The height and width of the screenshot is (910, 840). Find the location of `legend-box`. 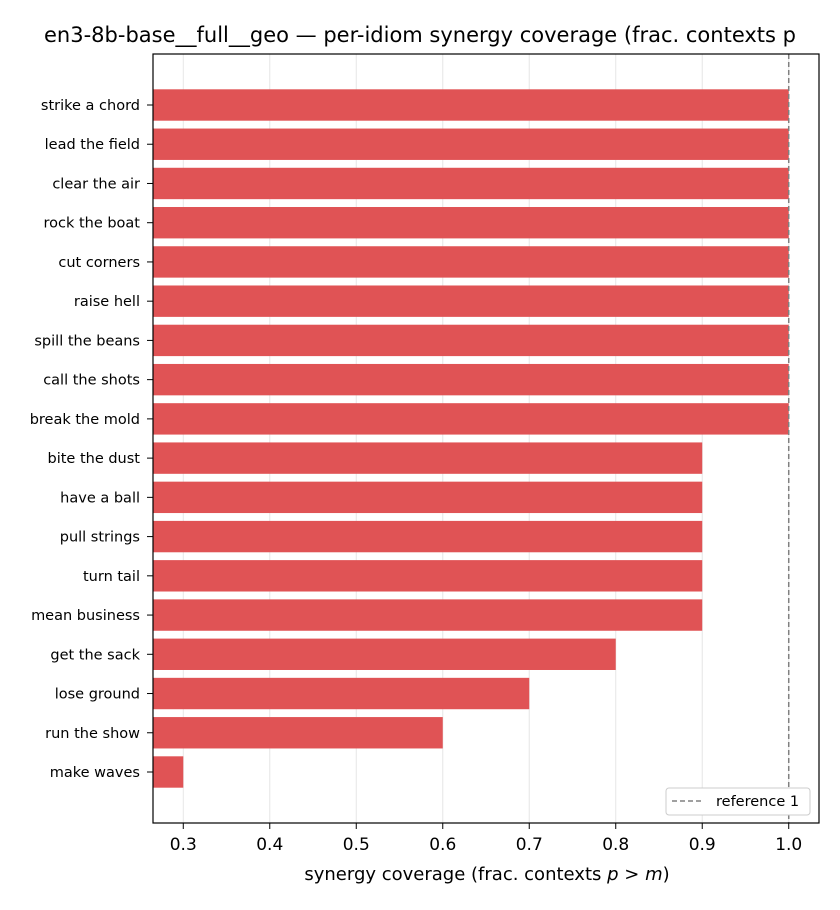

legend-box is located at coordinates (738, 801).